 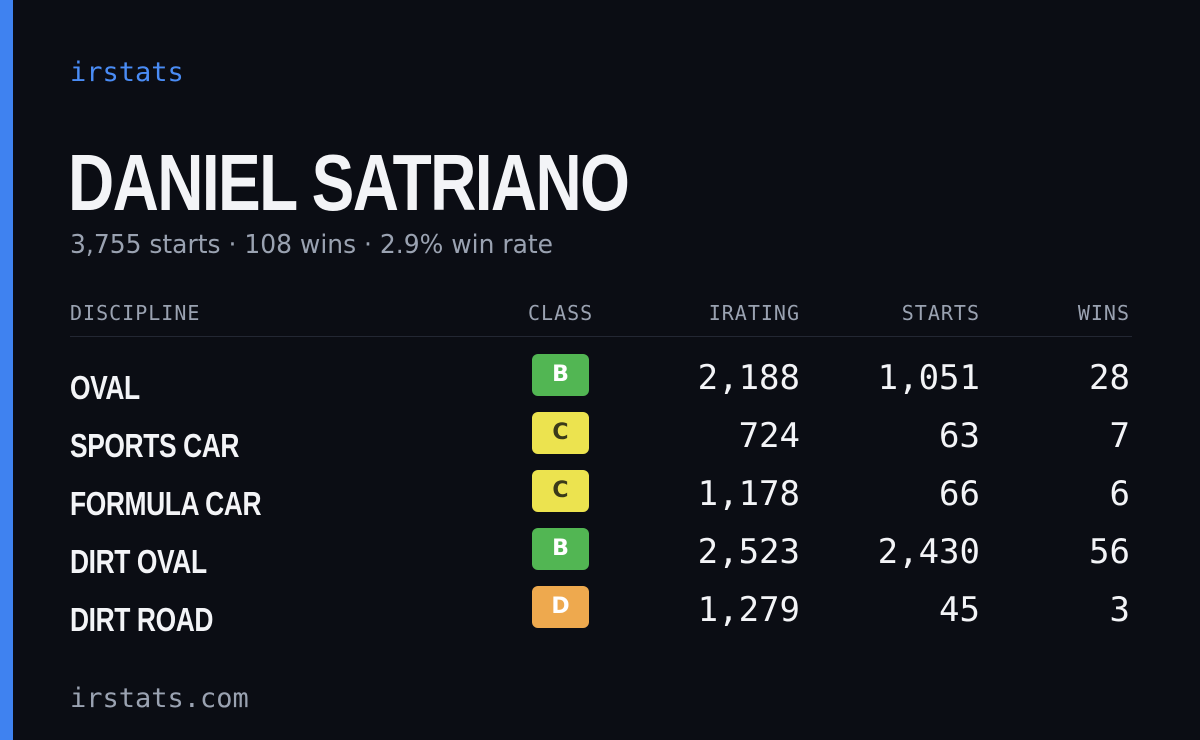 I want to click on table-row: FORMULA CAR C 1,178 66 6, so click(x=601, y=496).